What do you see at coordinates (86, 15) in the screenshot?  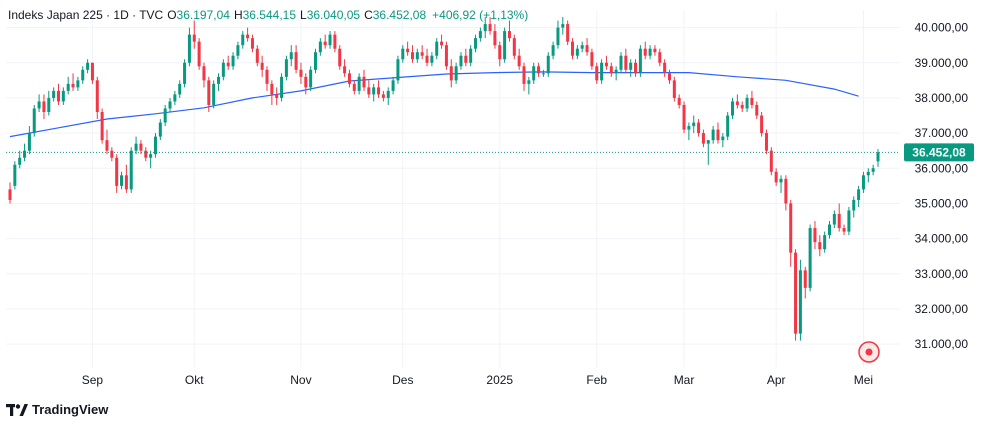 I see `symbol-title: Indeks Japan 225 · 1D · TVC` at bounding box center [86, 15].